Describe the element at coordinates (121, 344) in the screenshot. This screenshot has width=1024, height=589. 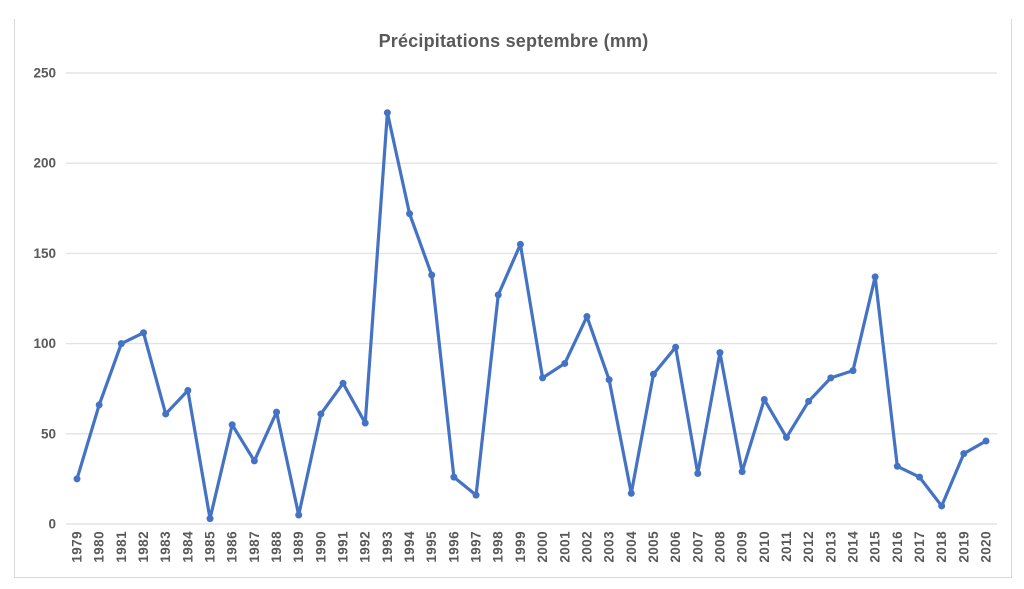
I see `data-point-1981` at that location.